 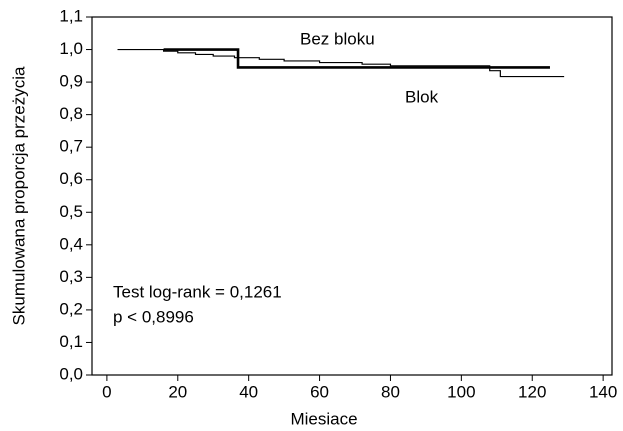 I want to click on x-axis-label: Miesiace, so click(x=323, y=418).